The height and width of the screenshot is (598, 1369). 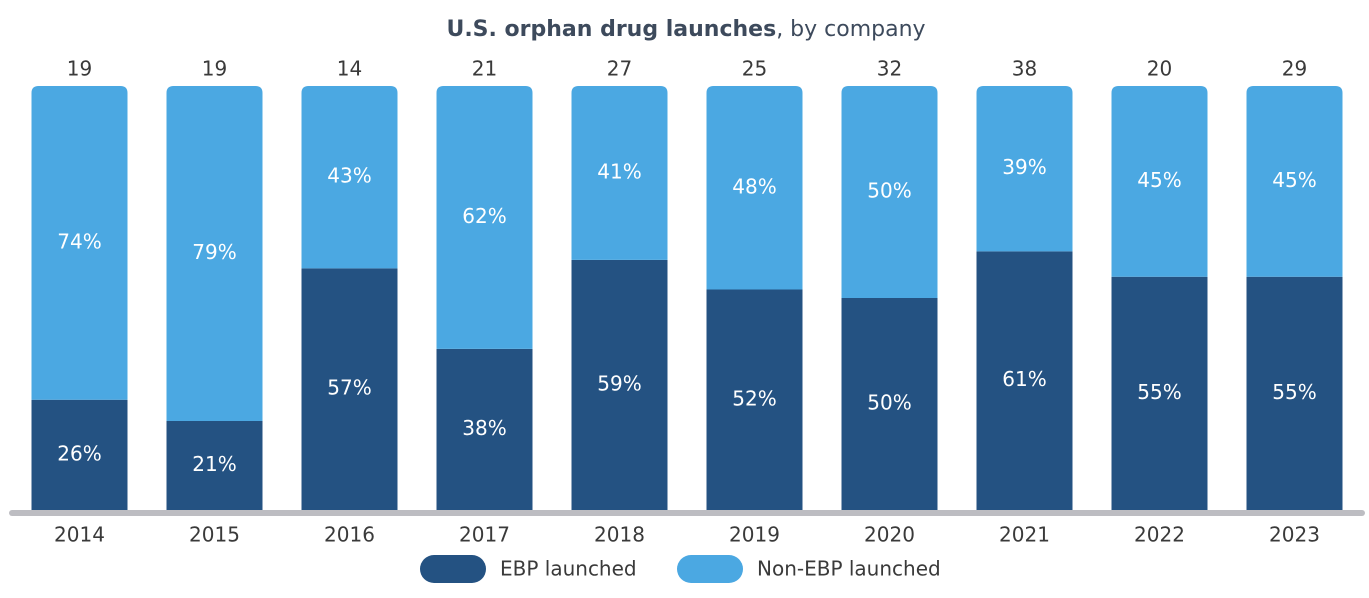 I want to click on total-label: 29, so click(x=1294, y=69).